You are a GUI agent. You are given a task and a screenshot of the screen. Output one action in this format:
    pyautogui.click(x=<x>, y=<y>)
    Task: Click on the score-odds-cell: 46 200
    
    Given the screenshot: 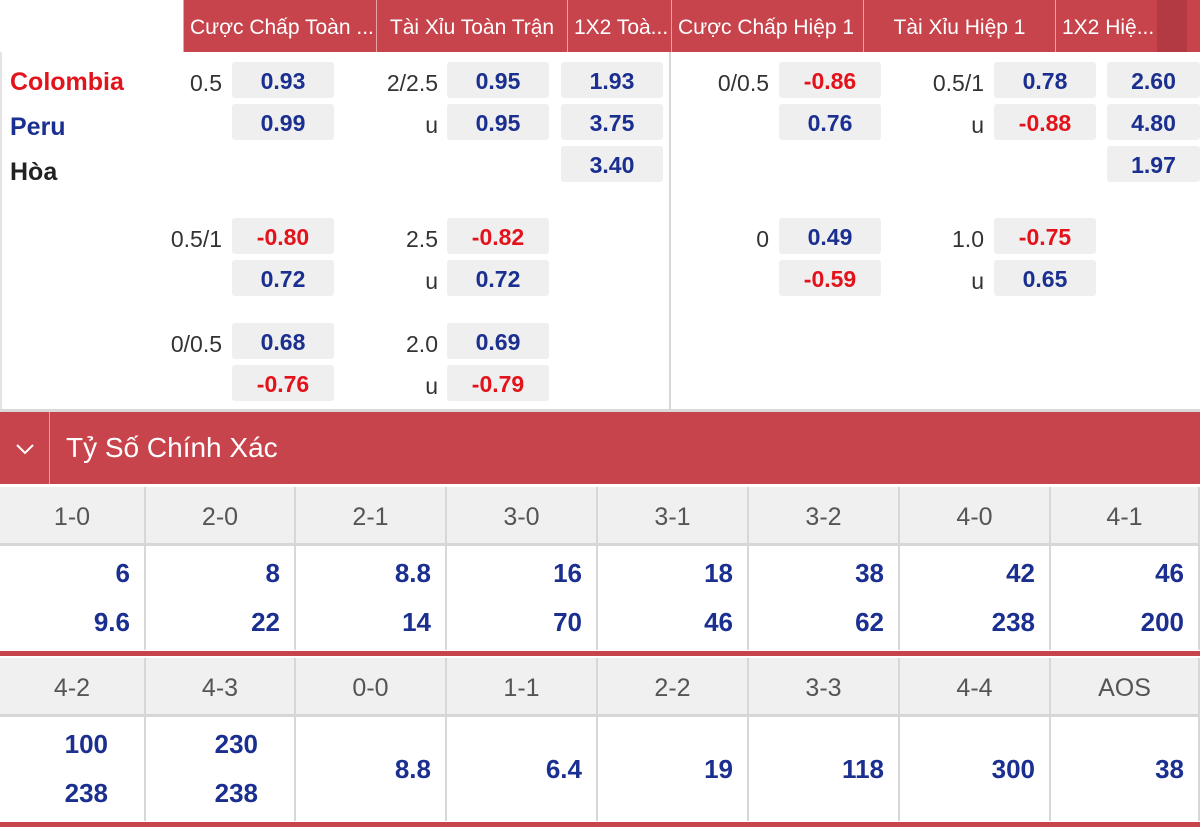 What is the action you would take?
    pyautogui.click(x=1125, y=598)
    